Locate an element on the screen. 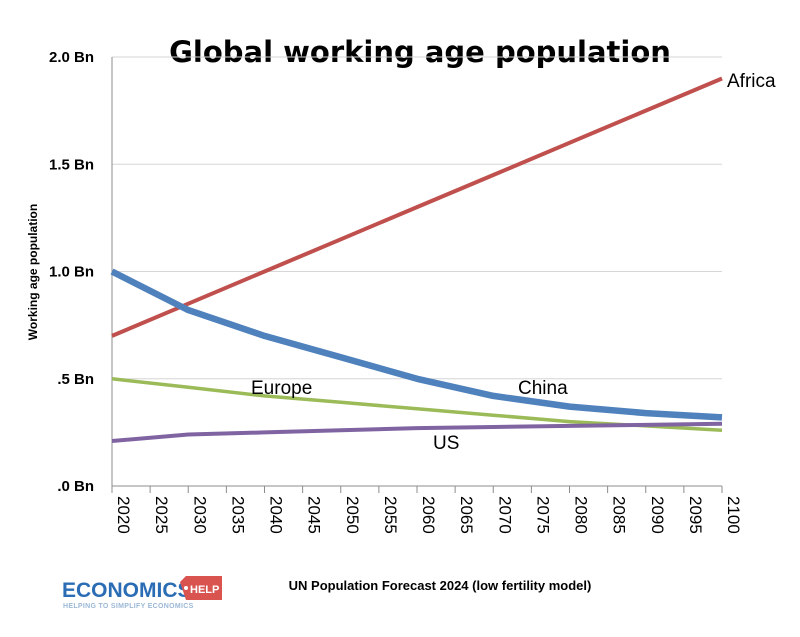 Image resolution: width=800 pixels, height=637 pixels. x-tick-label: 2100 is located at coordinates (733, 515).